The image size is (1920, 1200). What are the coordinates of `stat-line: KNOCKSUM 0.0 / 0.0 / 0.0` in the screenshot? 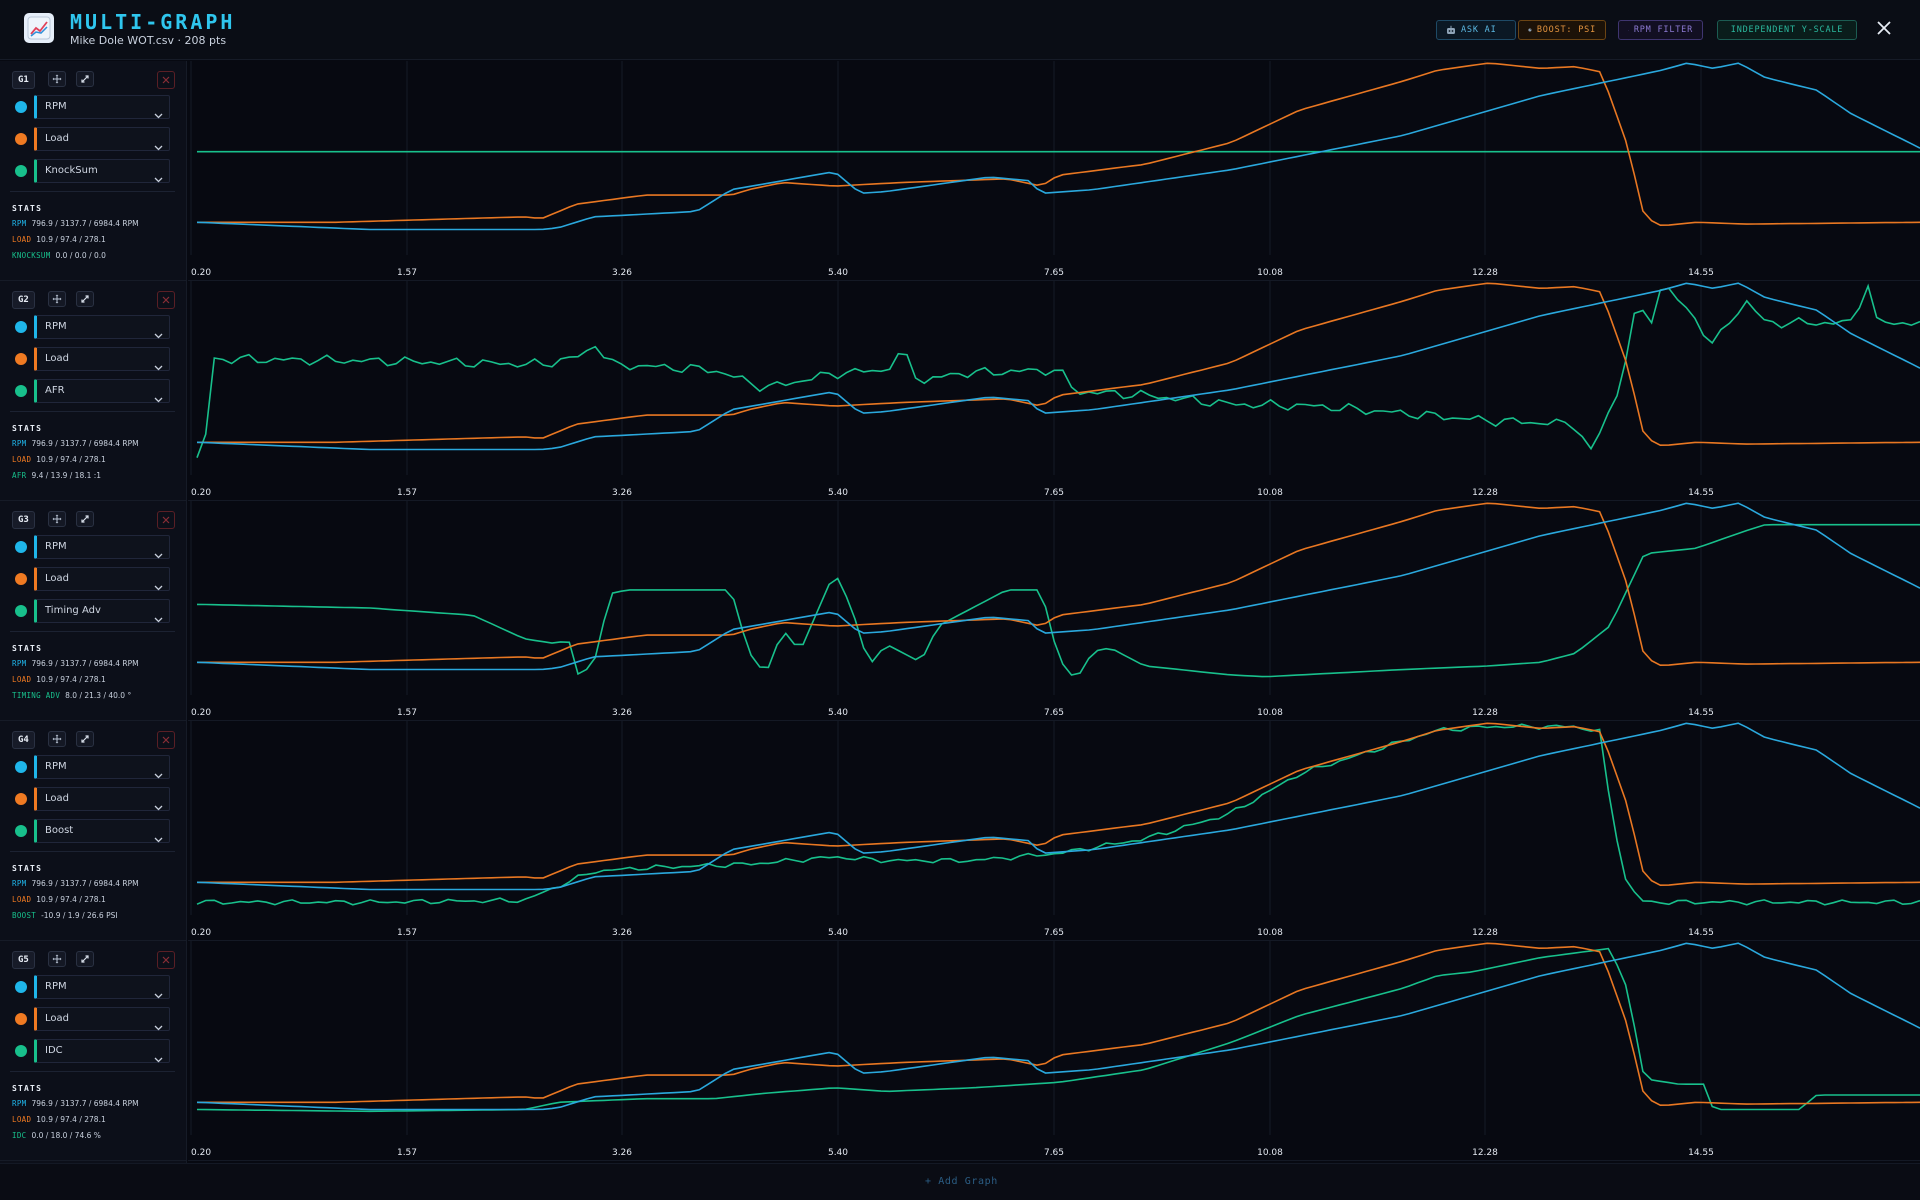 It's located at (59, 255).